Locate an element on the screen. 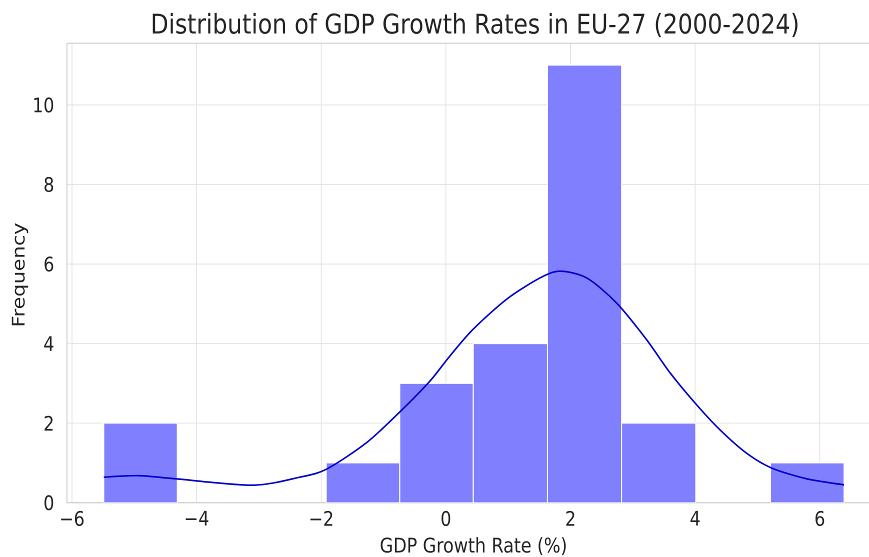  chart-title: Distribution of GDP Growth Rates in EU-27 (2000-2024) is located at coordinates (475, 25).